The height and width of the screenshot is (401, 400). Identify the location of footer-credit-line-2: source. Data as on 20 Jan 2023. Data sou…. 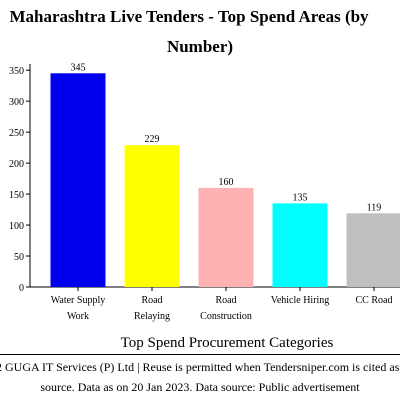
(200, 387).